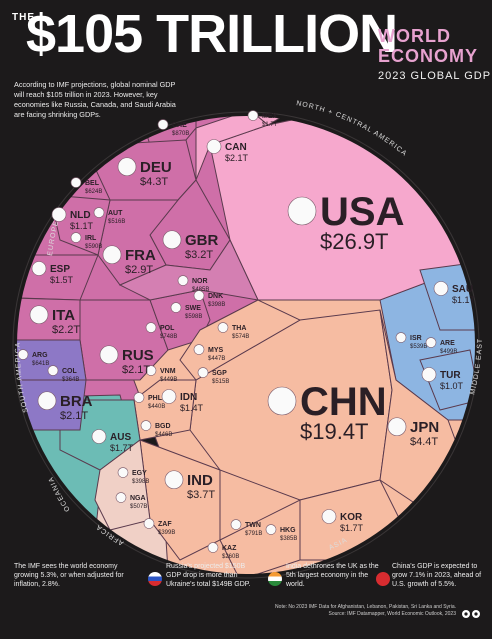  I want to click on country-che: CHE $870B, so click(173, 128).